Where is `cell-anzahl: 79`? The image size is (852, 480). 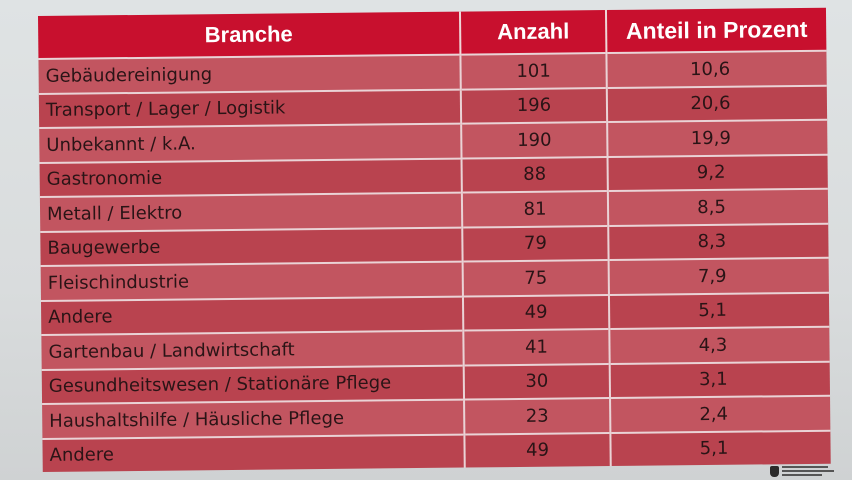
cell-anzahl: 79 is located at coordinates (535, 243).